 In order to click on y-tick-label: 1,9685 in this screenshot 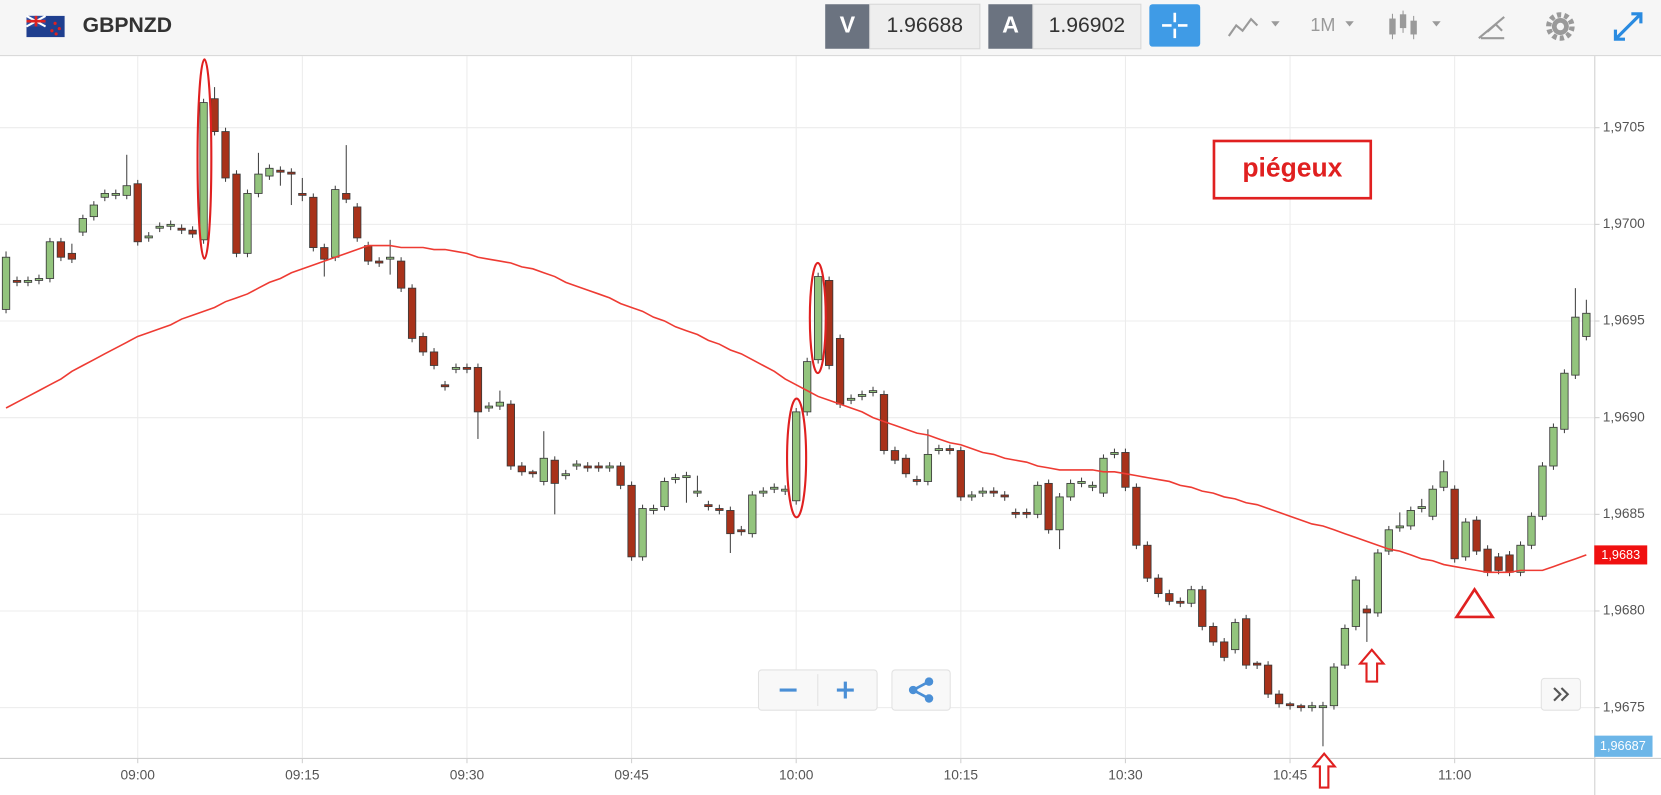, I will do `click(1624, 513)`.